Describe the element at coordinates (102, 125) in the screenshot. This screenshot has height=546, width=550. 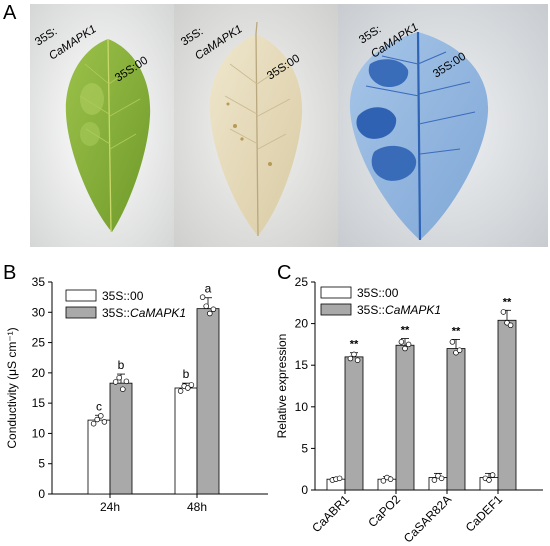
I see `leaf-photo-1: 35S: CaMAPK1 35S:00` at that location.